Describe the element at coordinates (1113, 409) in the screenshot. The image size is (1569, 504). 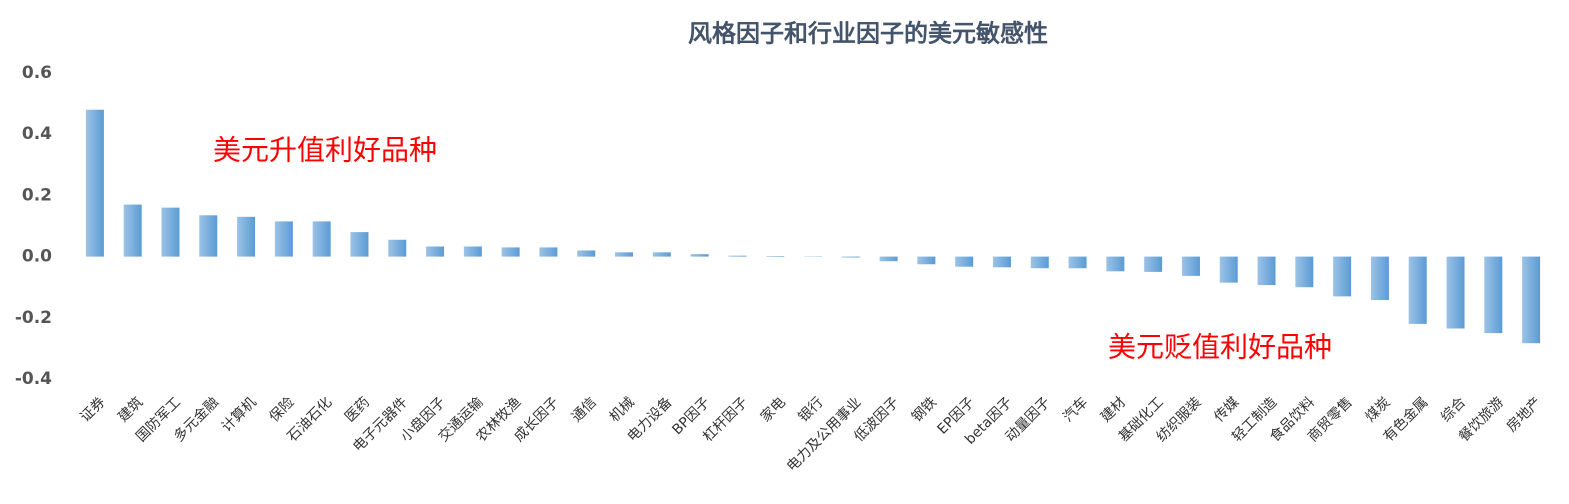
I see `x-tick-label: 建材` at that location.